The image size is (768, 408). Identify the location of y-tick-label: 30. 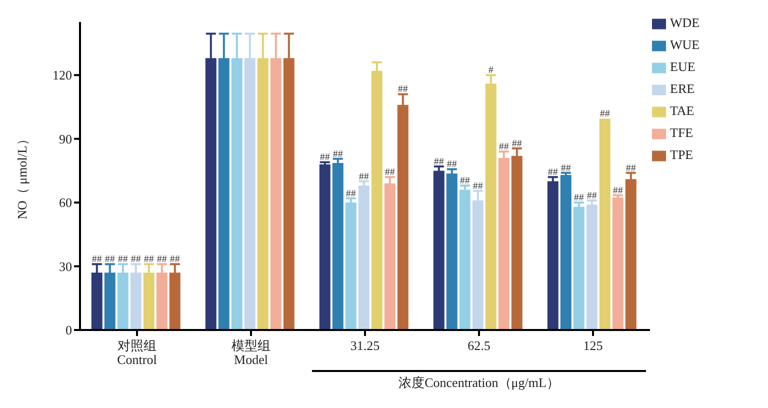
(65, 266).